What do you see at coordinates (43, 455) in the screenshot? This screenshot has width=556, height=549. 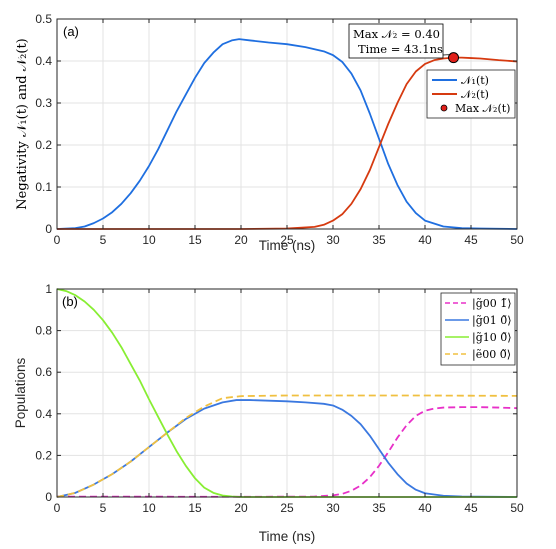 I see `panel-b-ytick-label-1: 0.2` at bounding box center [43, 455].